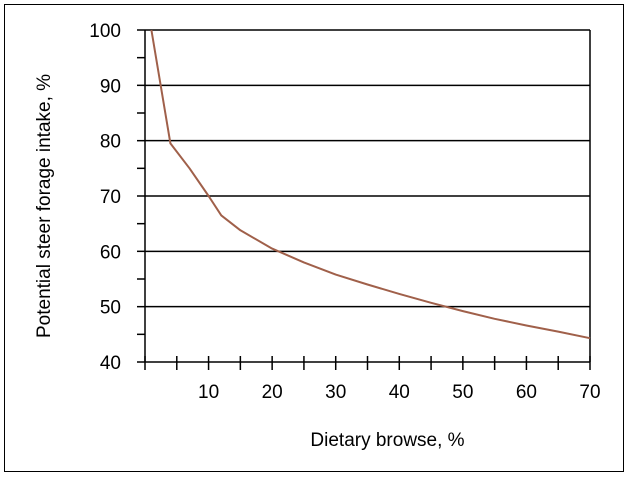 The width and height of the screenshot is (630, 478). Describe the element at coordinates (335, 392) in the screenshot. I see `x-tick-label-30: 30` at that location.